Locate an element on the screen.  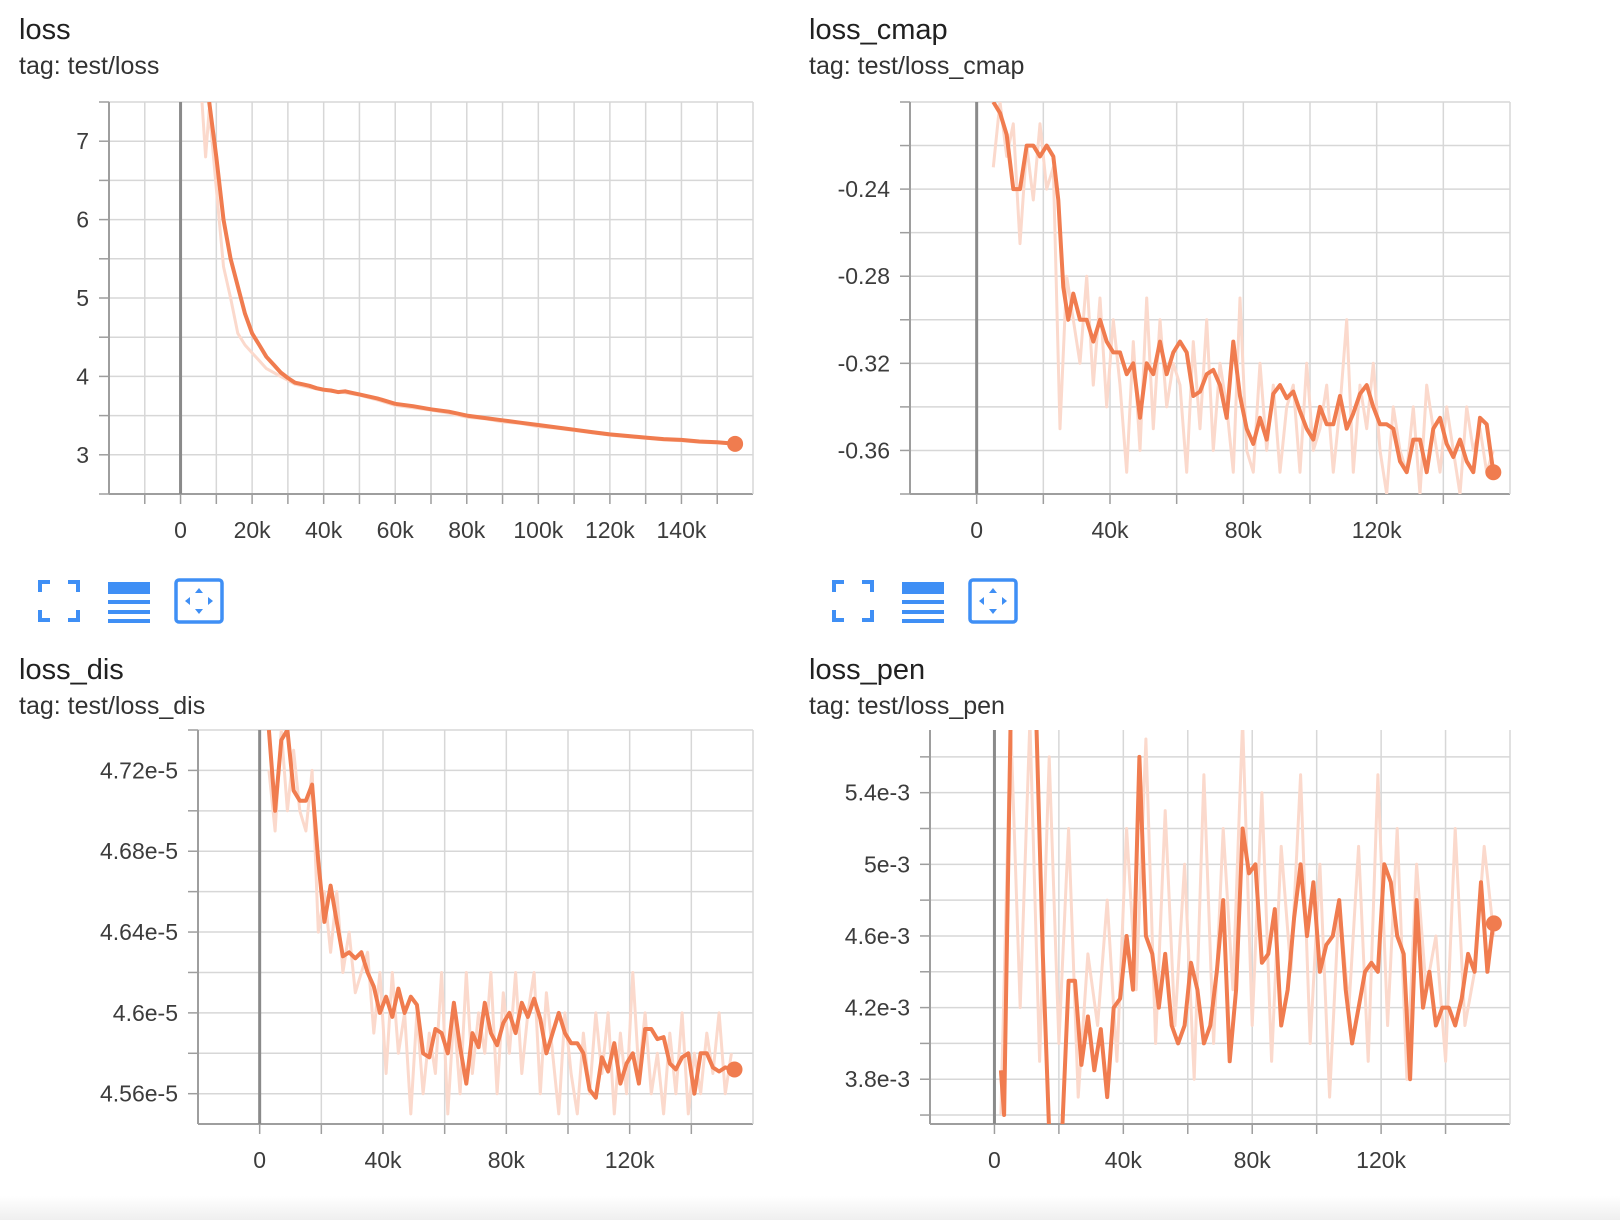
chart-tag: tag: test/loss_dis is located at coordinates (112, 706).